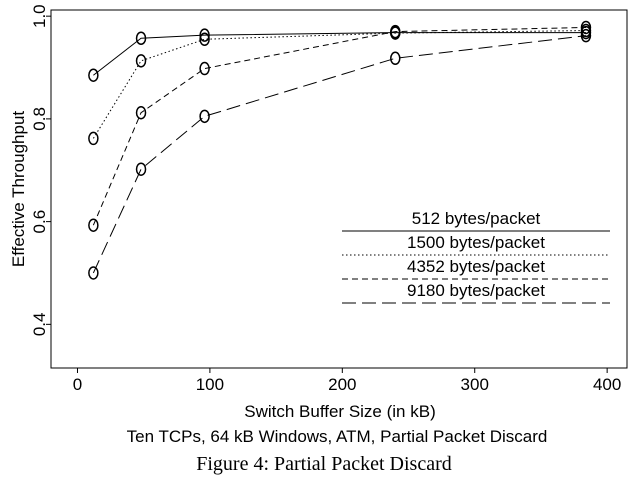 This screenshot has width=629, height=479. I want to click on x-axis: 0 100 200 300 400, so click(347, 381).